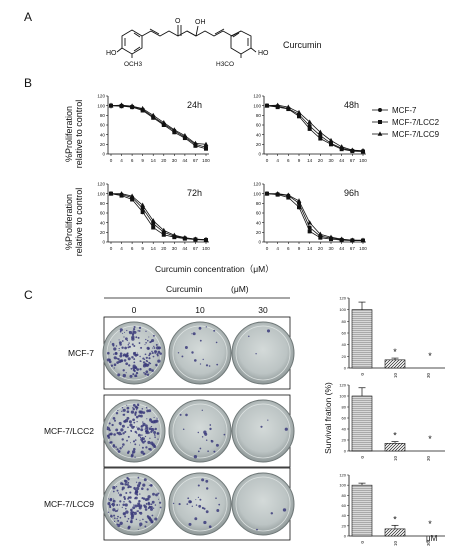  Describe the element at coordinates (133, 64) in the screenshot. I see `atom-label-och3: OCH3` at that location.